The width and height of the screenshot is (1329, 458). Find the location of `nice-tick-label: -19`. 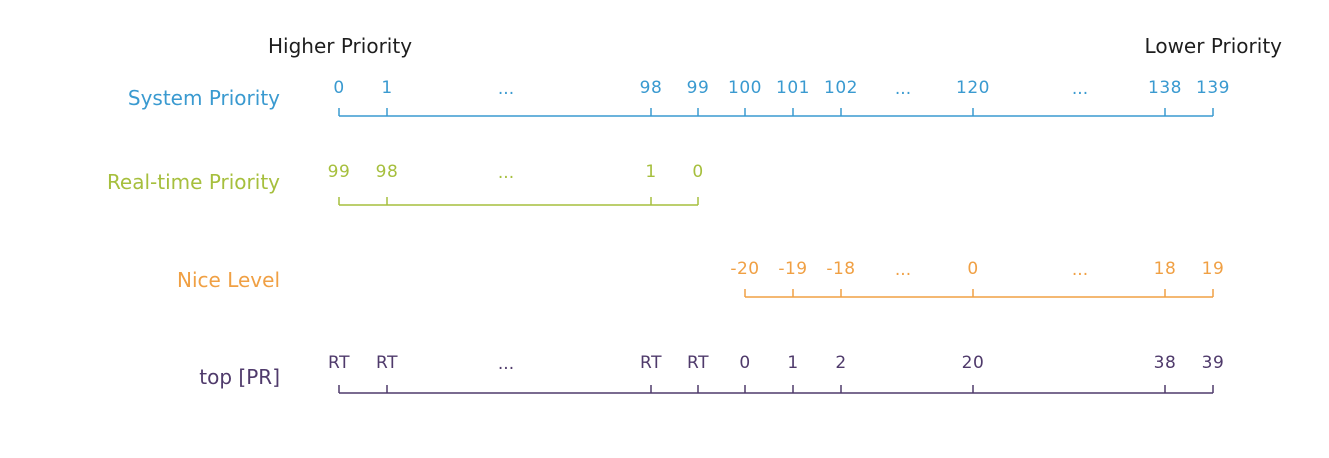

nice-tick-label: -19 is located at coordinates (793, 269).